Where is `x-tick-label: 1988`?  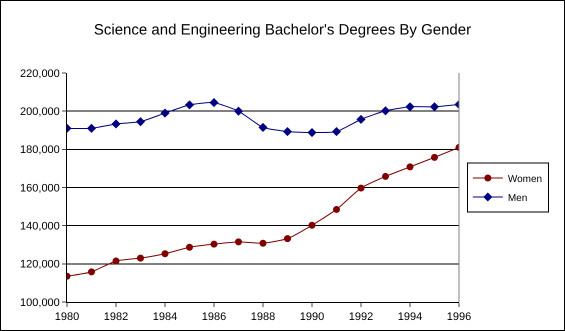 x-tick-label: 1988 is located at coordinates (263, 317).